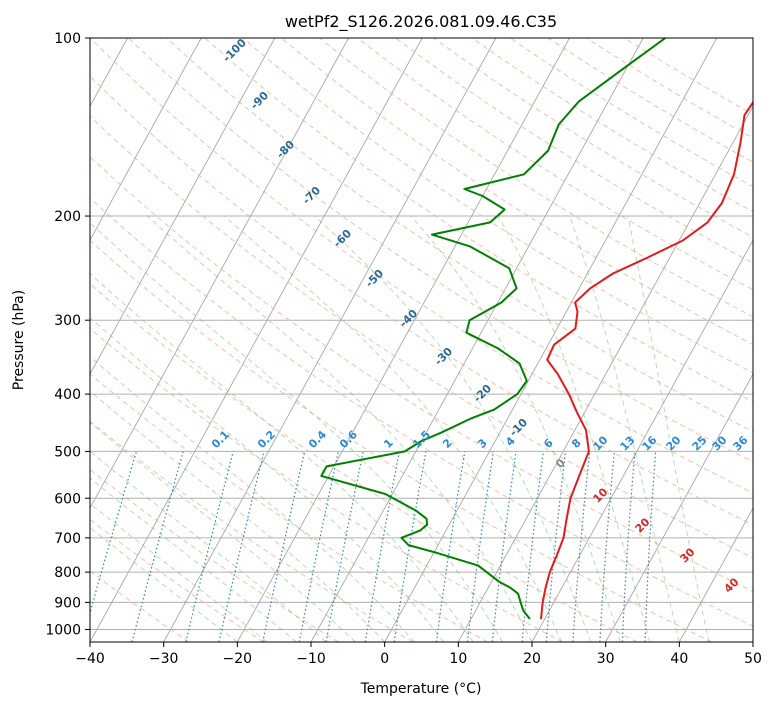 The height and width of the screenshot is (708, 775). Describe the element at coordinates (238, 659) in the screenshot. I see `x-tick-label: −20` at that location.